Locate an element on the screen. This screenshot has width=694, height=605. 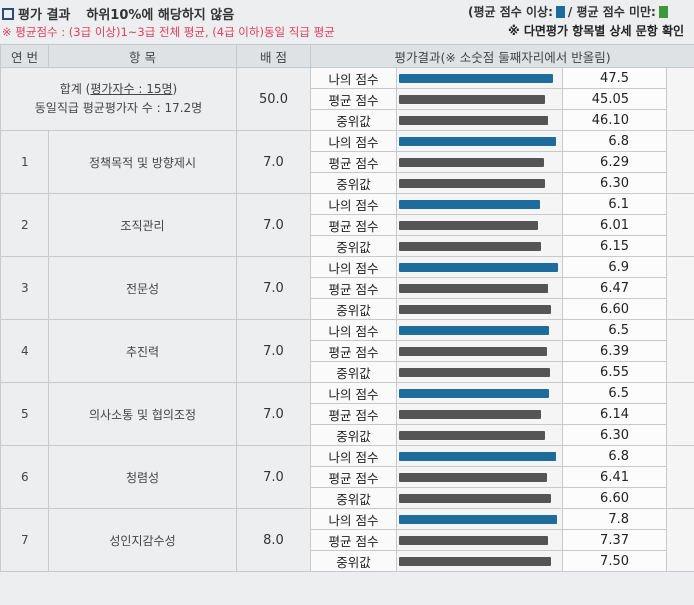
table-row: 중위값 6.15 is located at coordinates (347, 246).